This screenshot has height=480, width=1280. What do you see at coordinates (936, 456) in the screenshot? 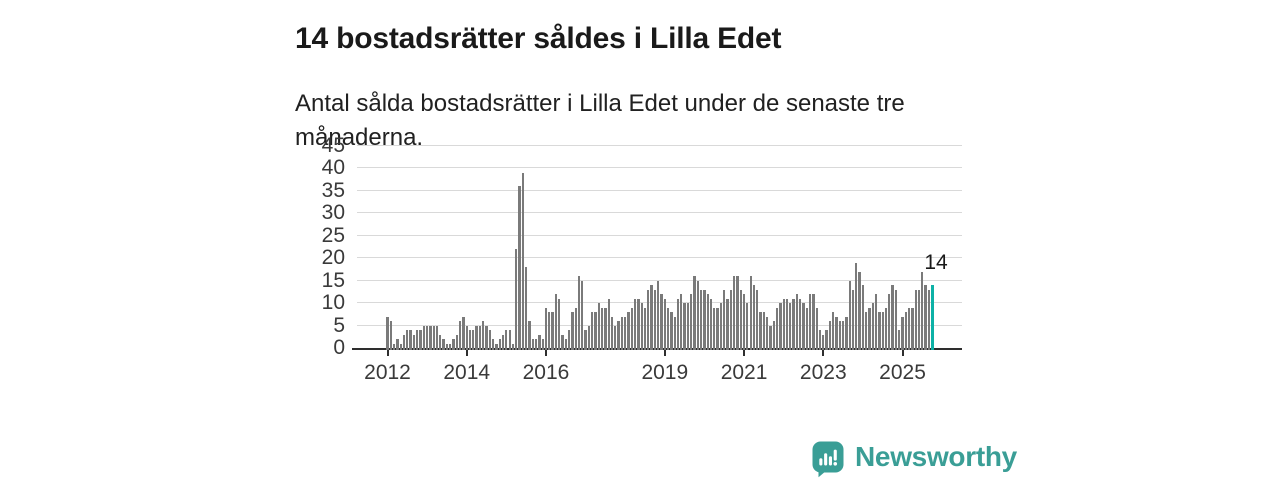
I see `newsworthy-logo-text: Newsworthy` at bounding box center [936, 456].